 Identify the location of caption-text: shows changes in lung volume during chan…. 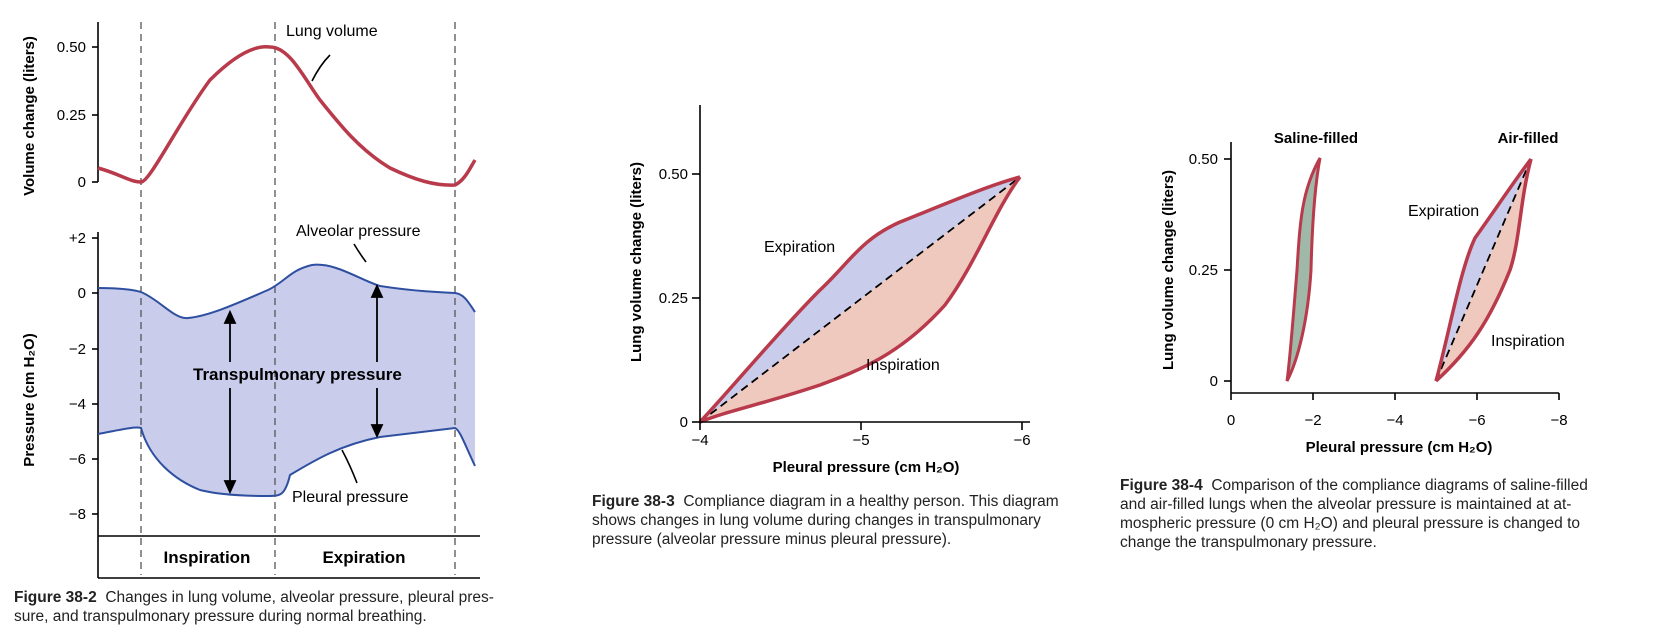
(816, 520).